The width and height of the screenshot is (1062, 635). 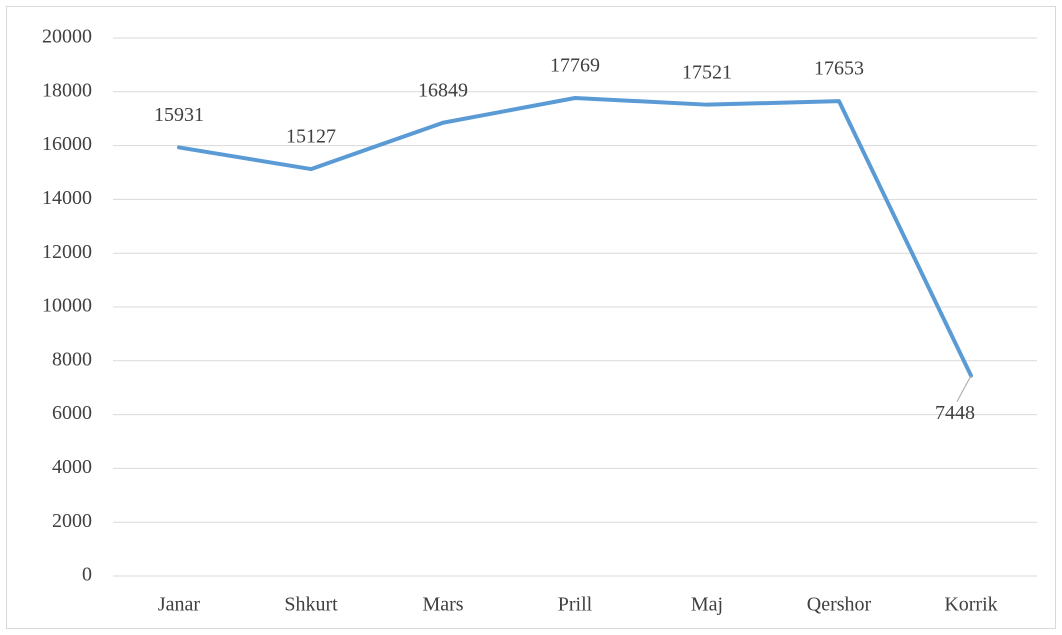 I want to click on y-tick-label: 16000, so click(x=67, y=144).